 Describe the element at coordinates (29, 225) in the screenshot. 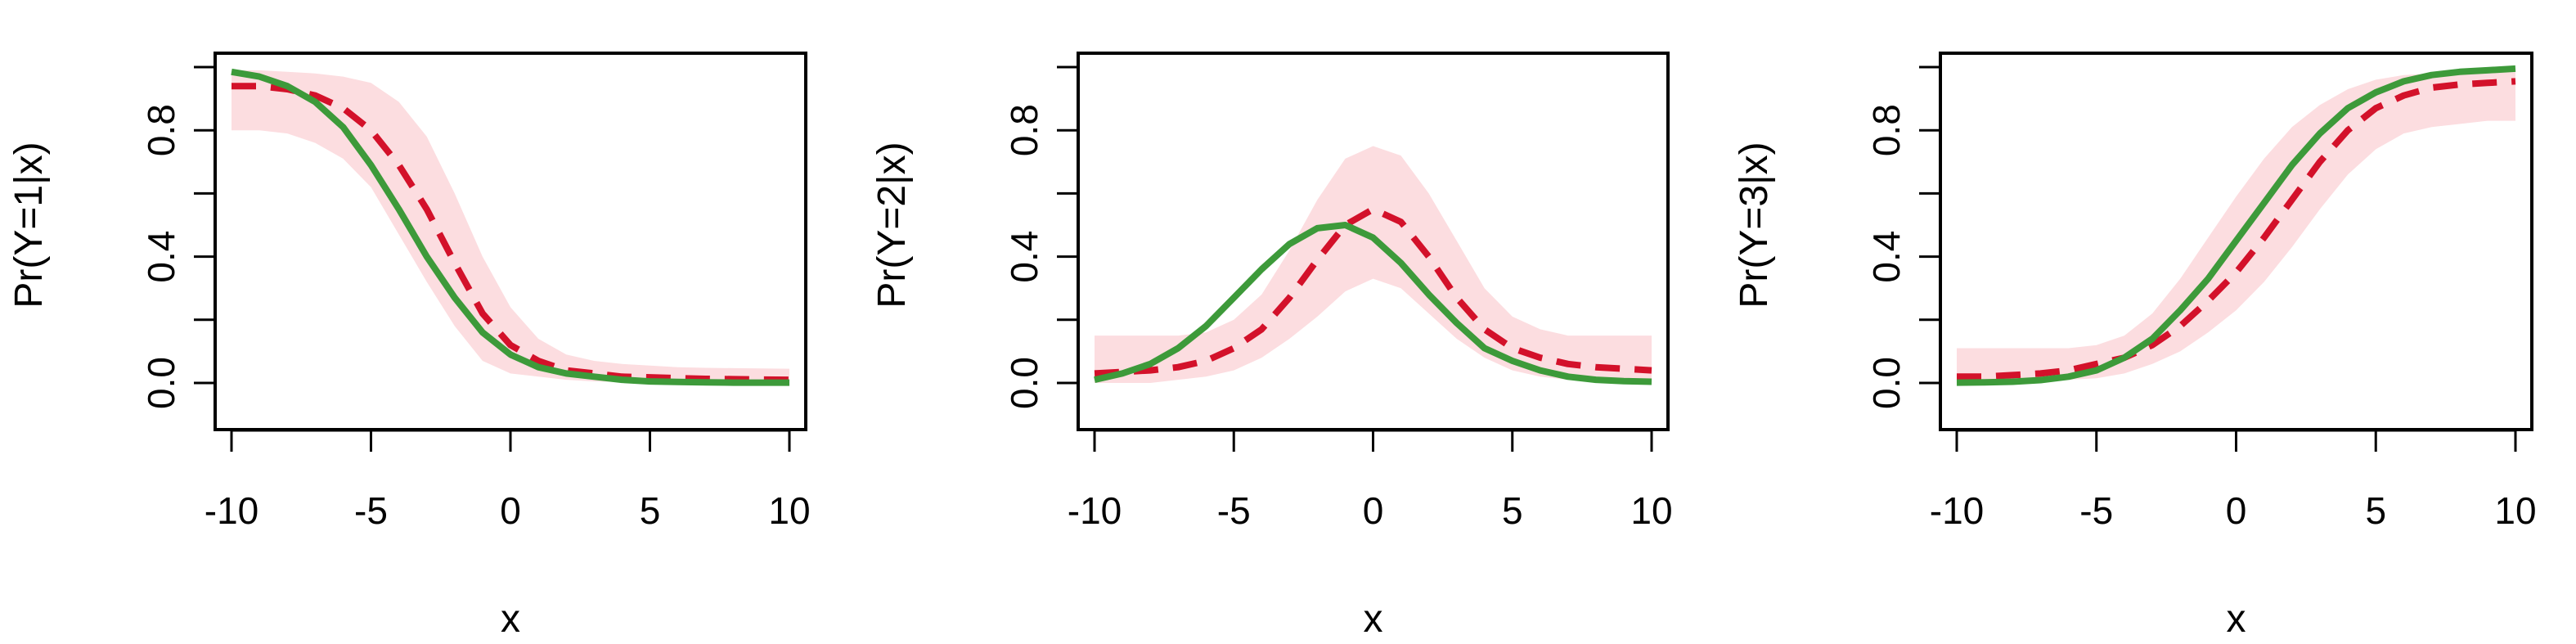

I see `y-axis-title: Pr(Y=1|x)` at that location.